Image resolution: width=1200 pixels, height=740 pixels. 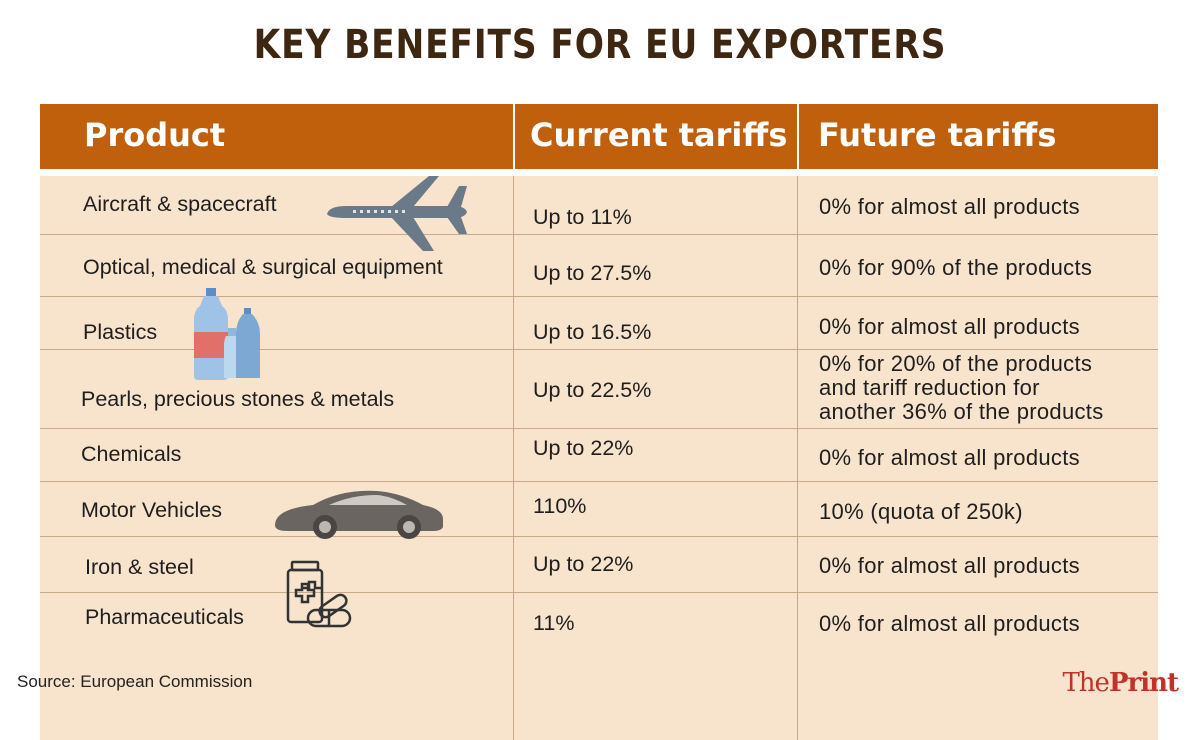 I want to click on row-optical-product: Optical, medical & surgical equipment, so click(x=263, y=267).